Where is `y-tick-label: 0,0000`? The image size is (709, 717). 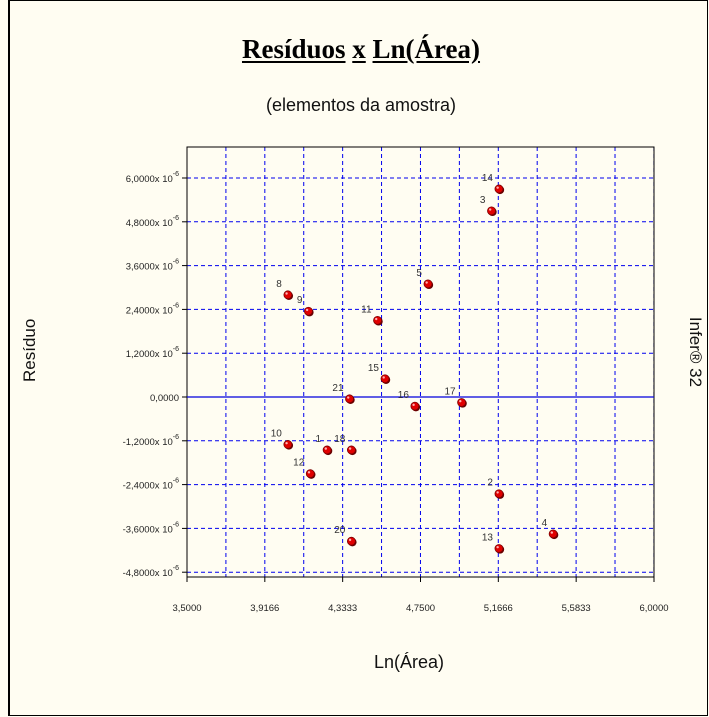 y-tick-label: 0,0000 is located at coordinates (164, 398).